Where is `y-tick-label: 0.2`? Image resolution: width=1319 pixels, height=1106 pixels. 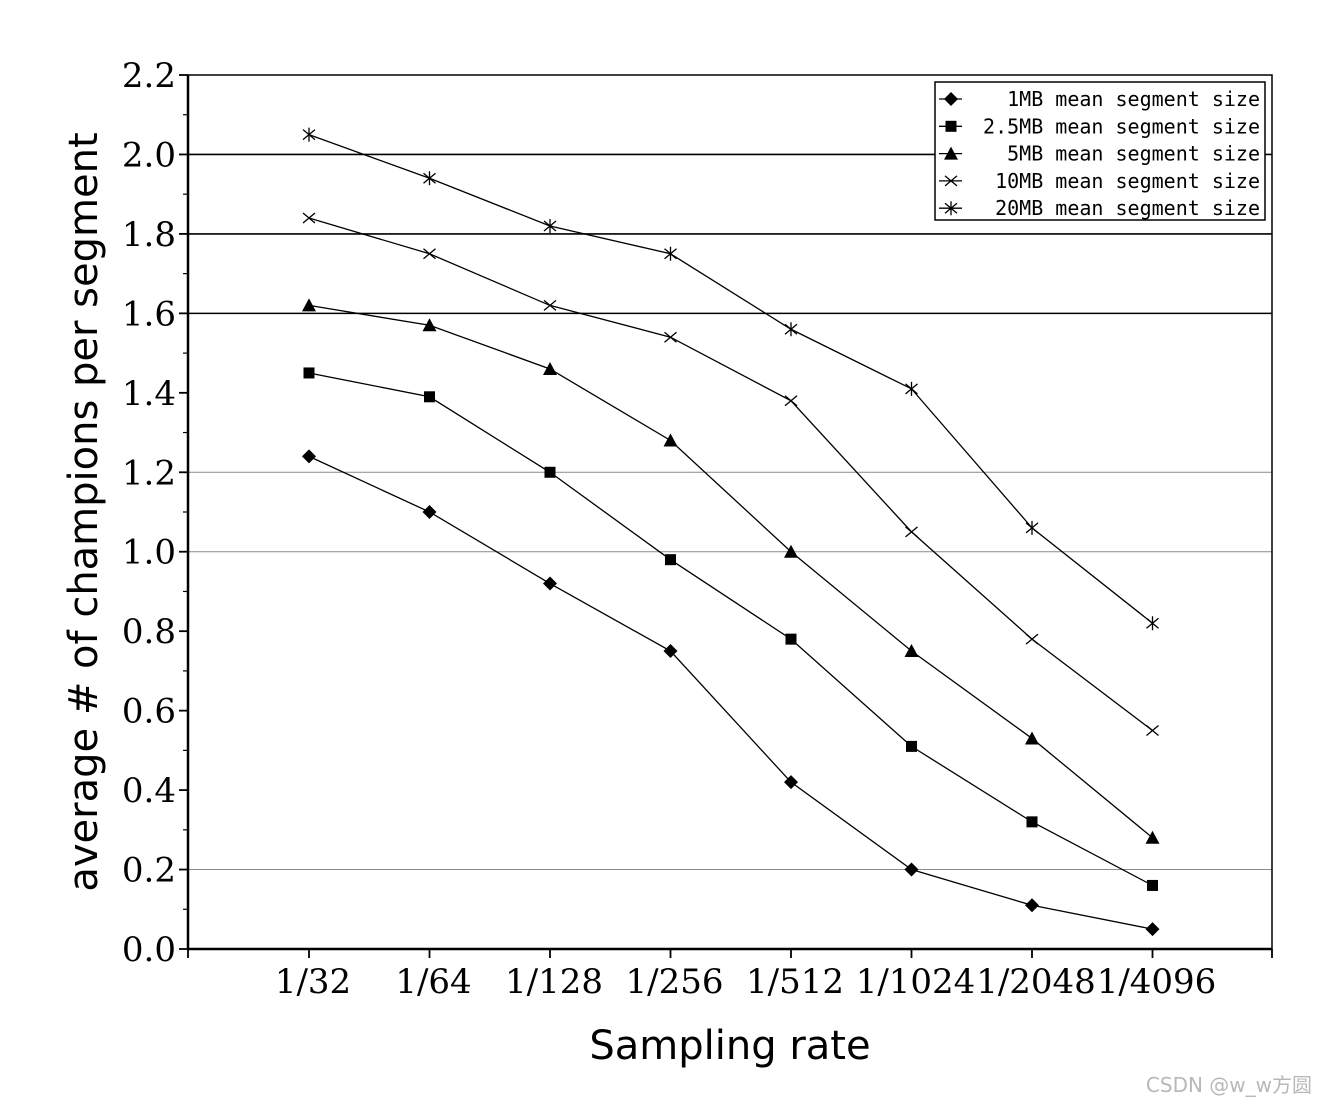
y-tick-label: 0.2 is located at coordinates (149, 871).